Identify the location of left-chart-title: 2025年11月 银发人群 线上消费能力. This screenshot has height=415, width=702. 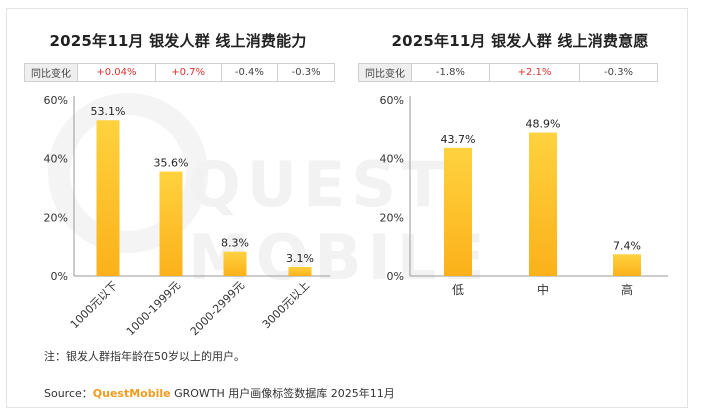
(178, 41).